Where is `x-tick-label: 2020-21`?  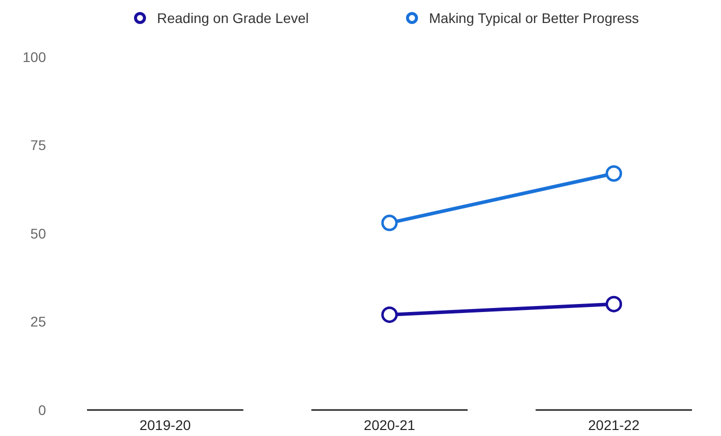
x-tick-label: 2020-21 is located at coordinates (390, 425).